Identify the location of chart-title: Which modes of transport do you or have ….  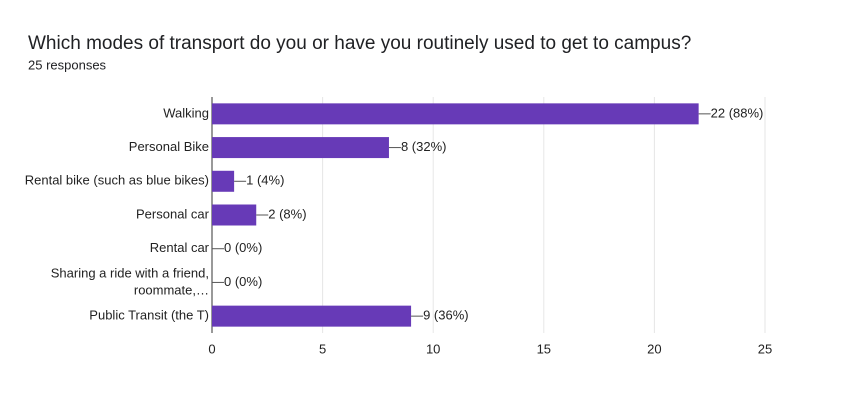
(359, 43).